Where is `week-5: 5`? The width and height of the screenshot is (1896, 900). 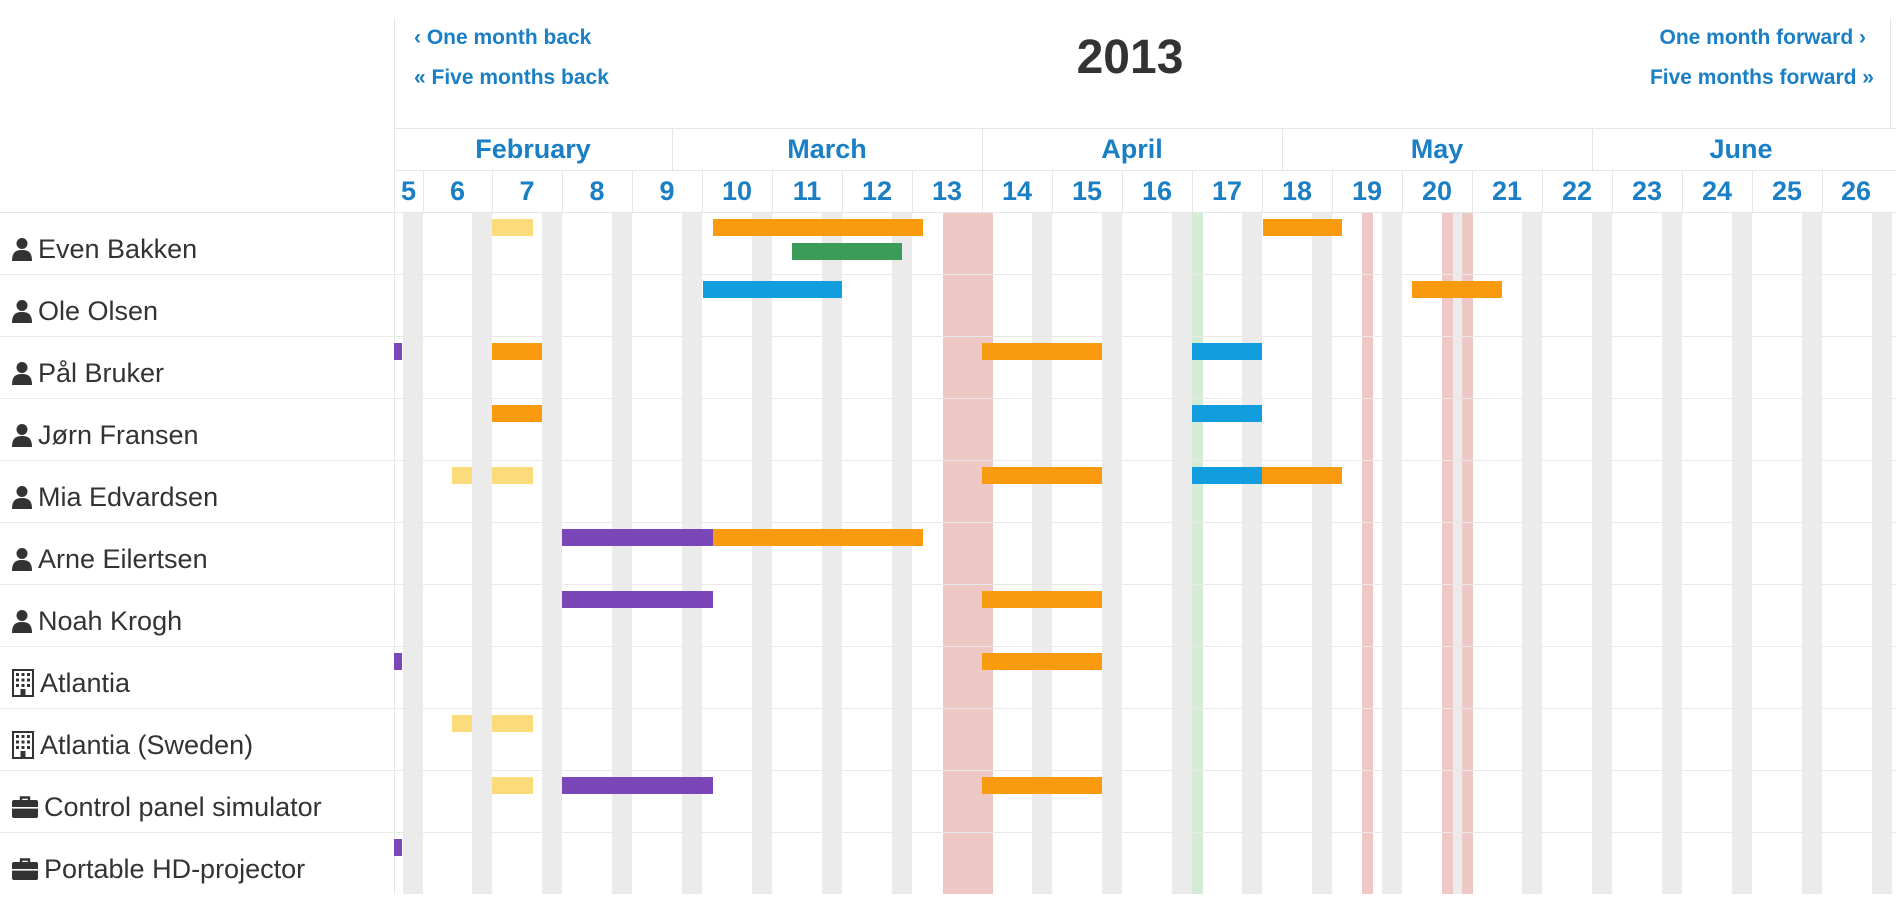
week-5: 5 is located at coordinates (408, 191).